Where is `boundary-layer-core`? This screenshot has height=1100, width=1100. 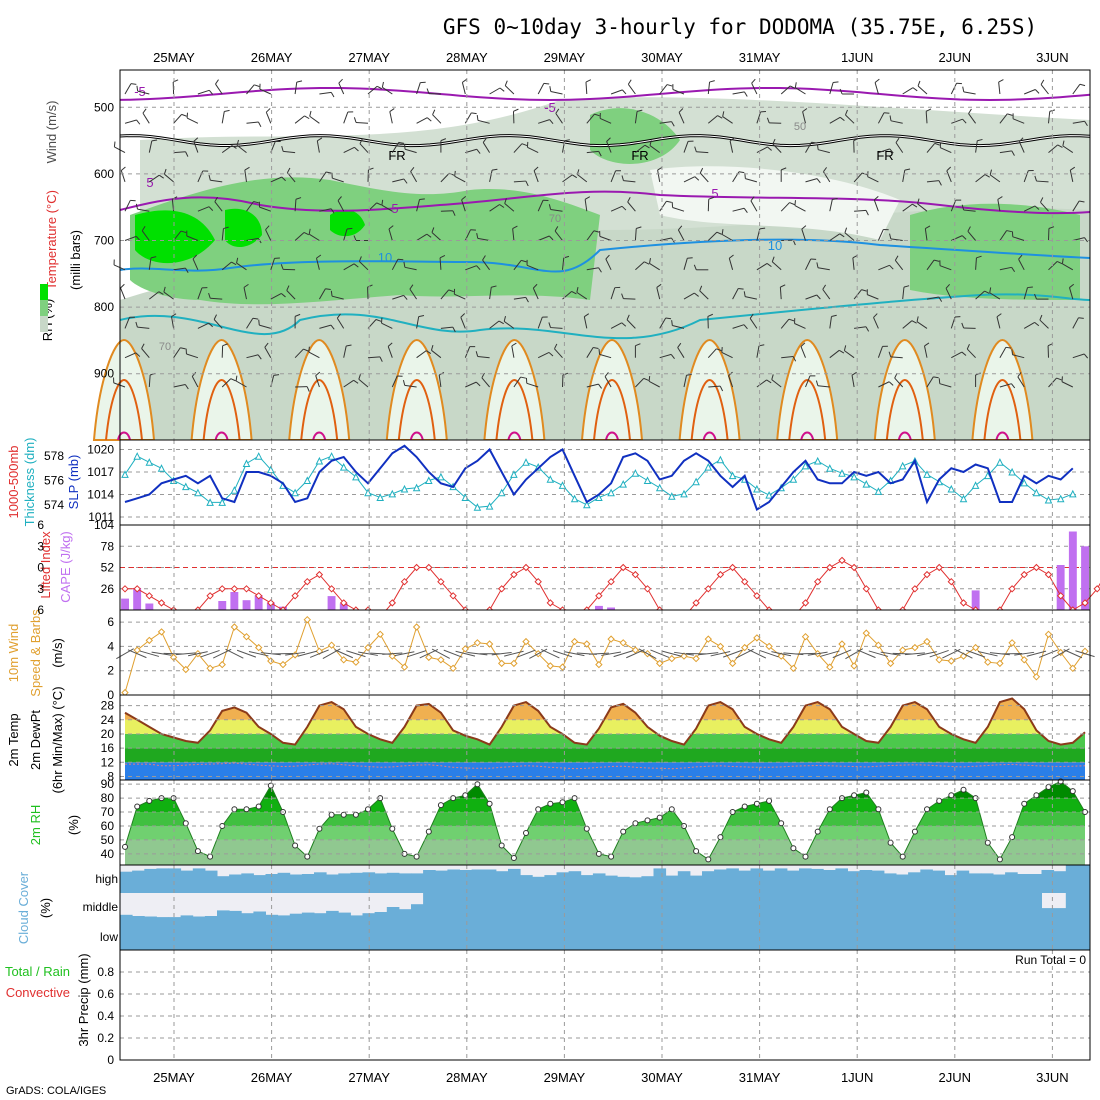
boundary-layer-core is located at coordinates (124, 436).